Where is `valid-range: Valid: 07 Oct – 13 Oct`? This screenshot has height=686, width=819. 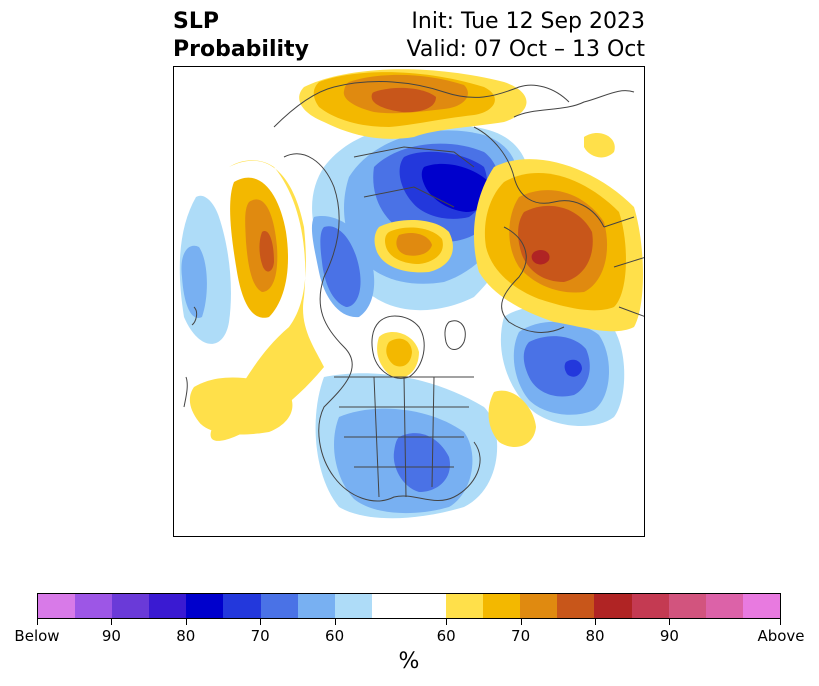 valid-range: Valid: 07 Oct – 13 Oct is located at coordinates (525, 49).